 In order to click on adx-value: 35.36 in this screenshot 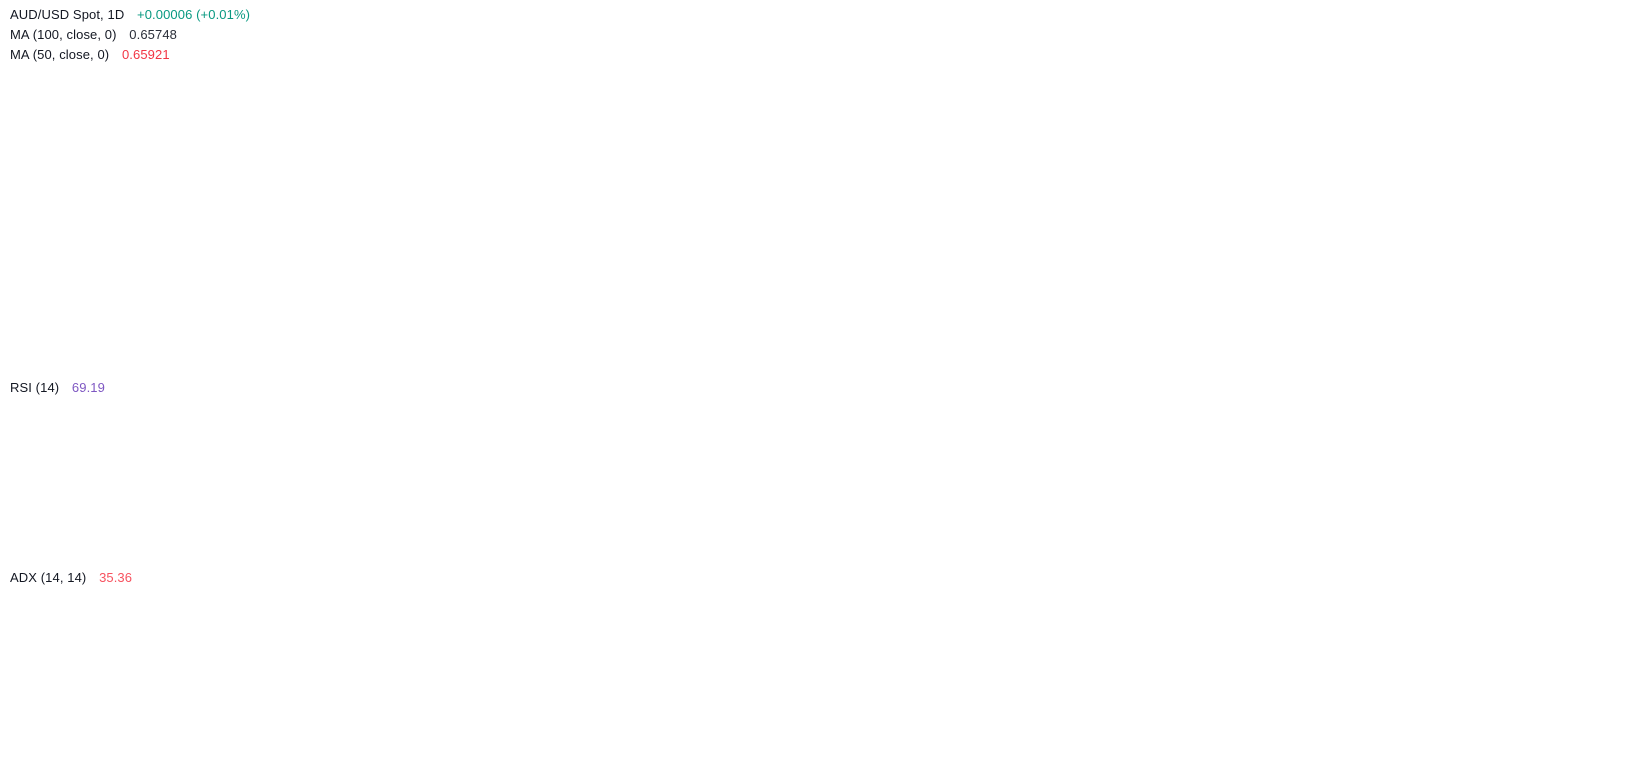, I will do `click(116, 577)`.